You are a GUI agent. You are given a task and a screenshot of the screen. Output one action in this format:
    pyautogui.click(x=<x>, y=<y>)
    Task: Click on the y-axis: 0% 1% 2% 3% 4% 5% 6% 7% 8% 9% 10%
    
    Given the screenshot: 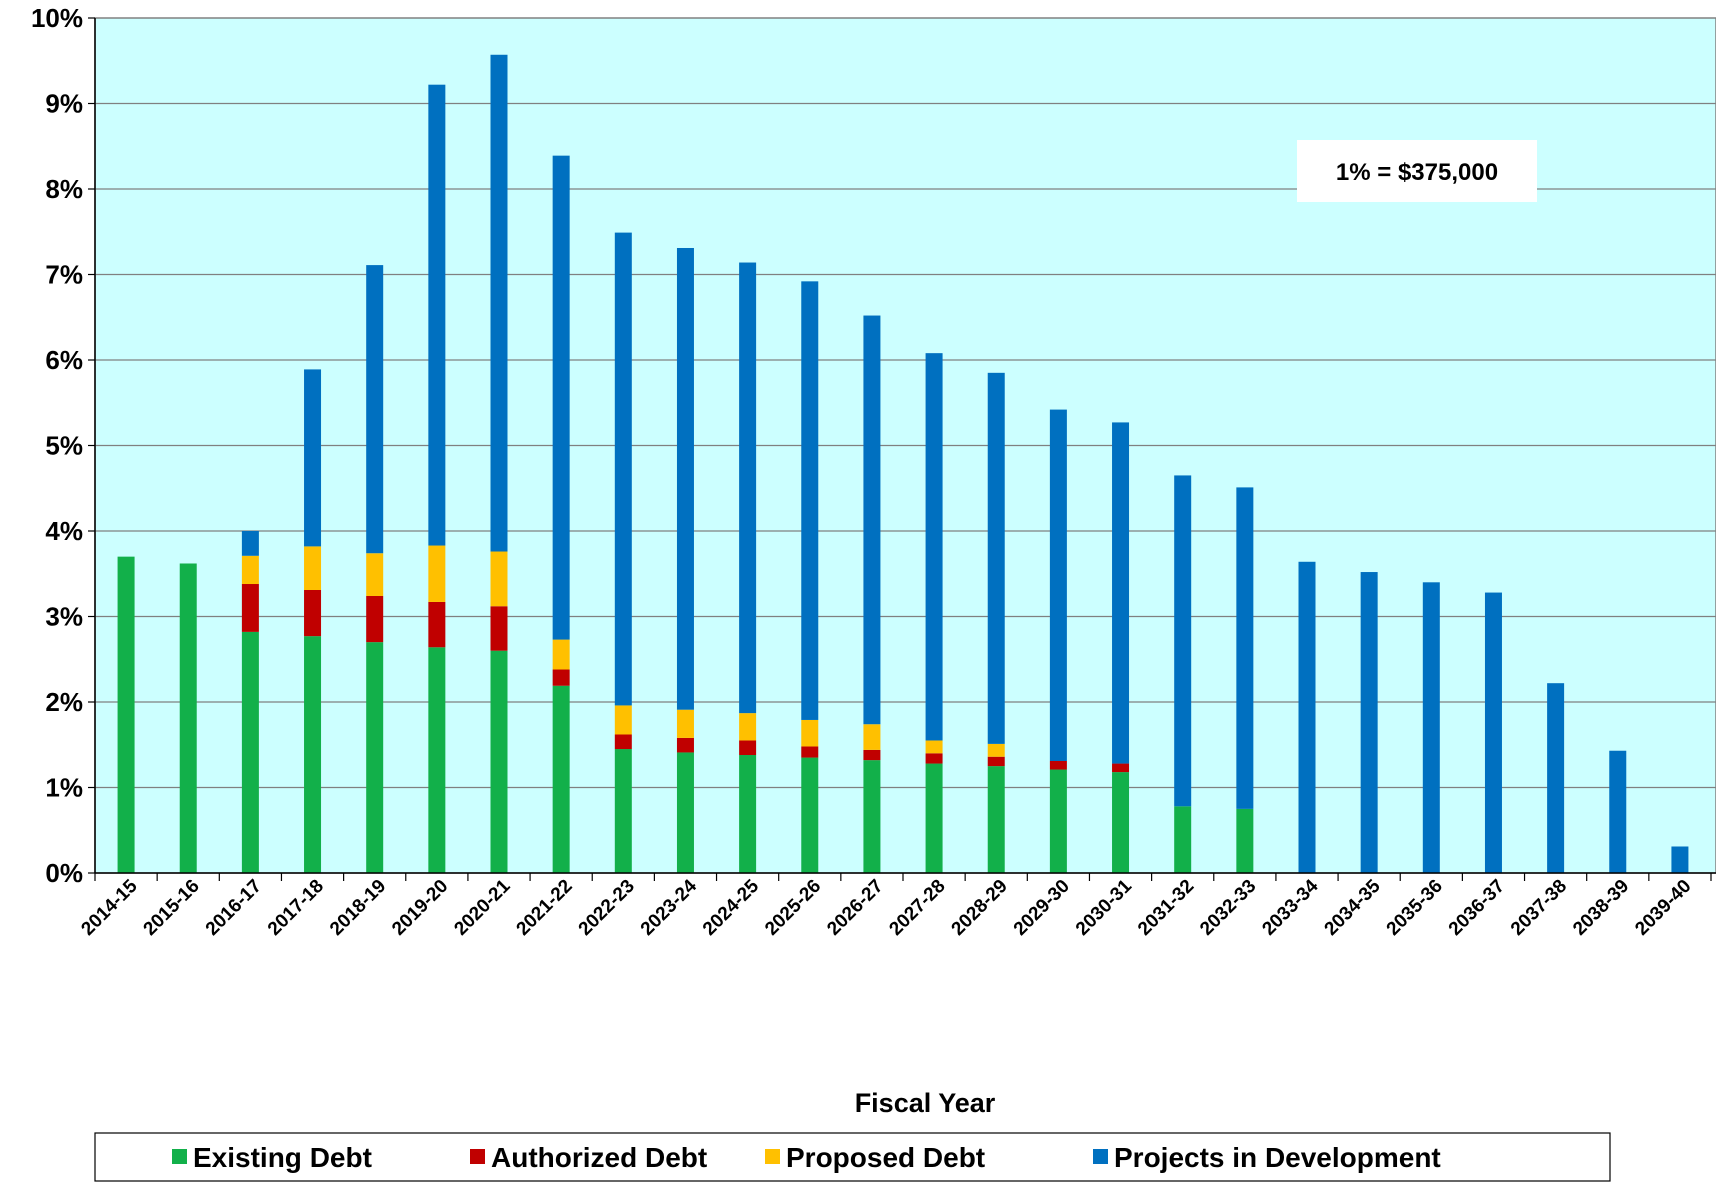 What is the action you would take?
    pyautogui.click(x=63, y=445)
    